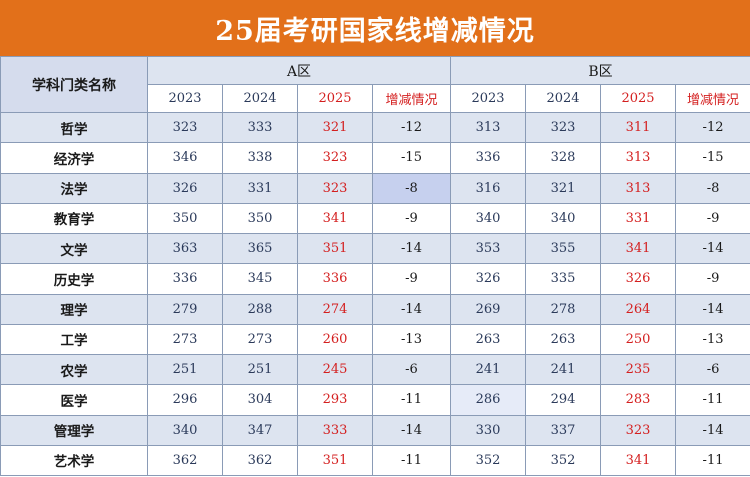  I want to click on table-row: 文学 363 365 351 -14 353 355 341 -14, so click(375, 248).